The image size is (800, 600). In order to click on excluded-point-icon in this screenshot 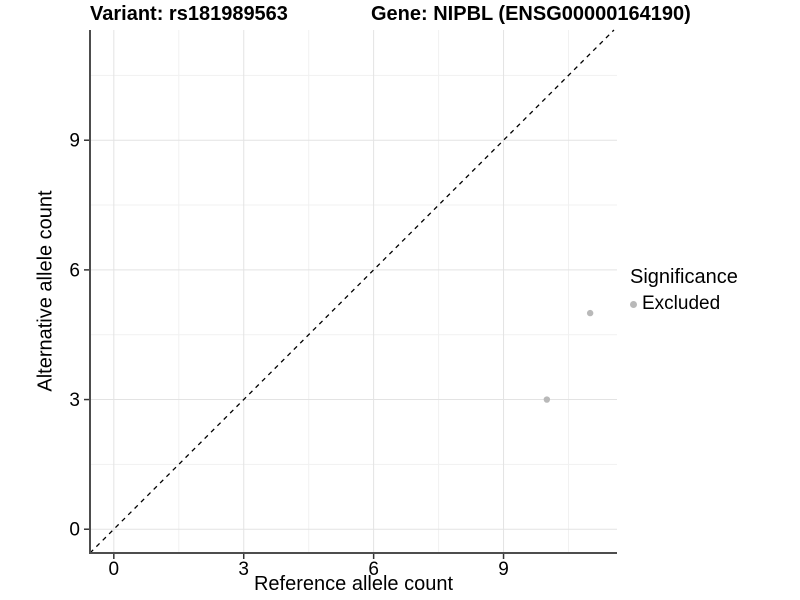, I will do `click(633, 304)`.